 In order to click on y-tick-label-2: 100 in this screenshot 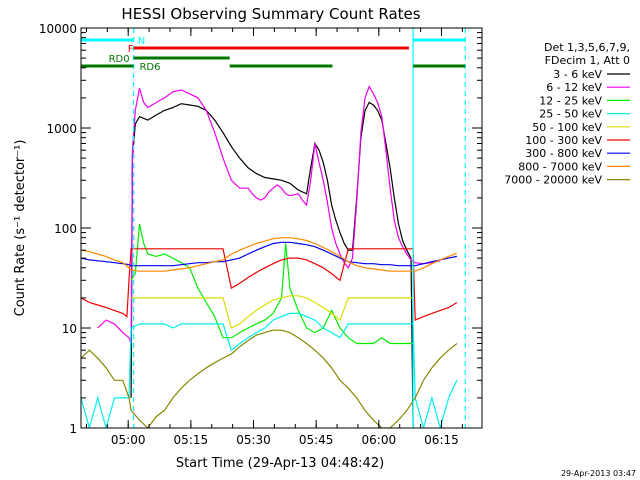, I will do `click(65, 229)`.